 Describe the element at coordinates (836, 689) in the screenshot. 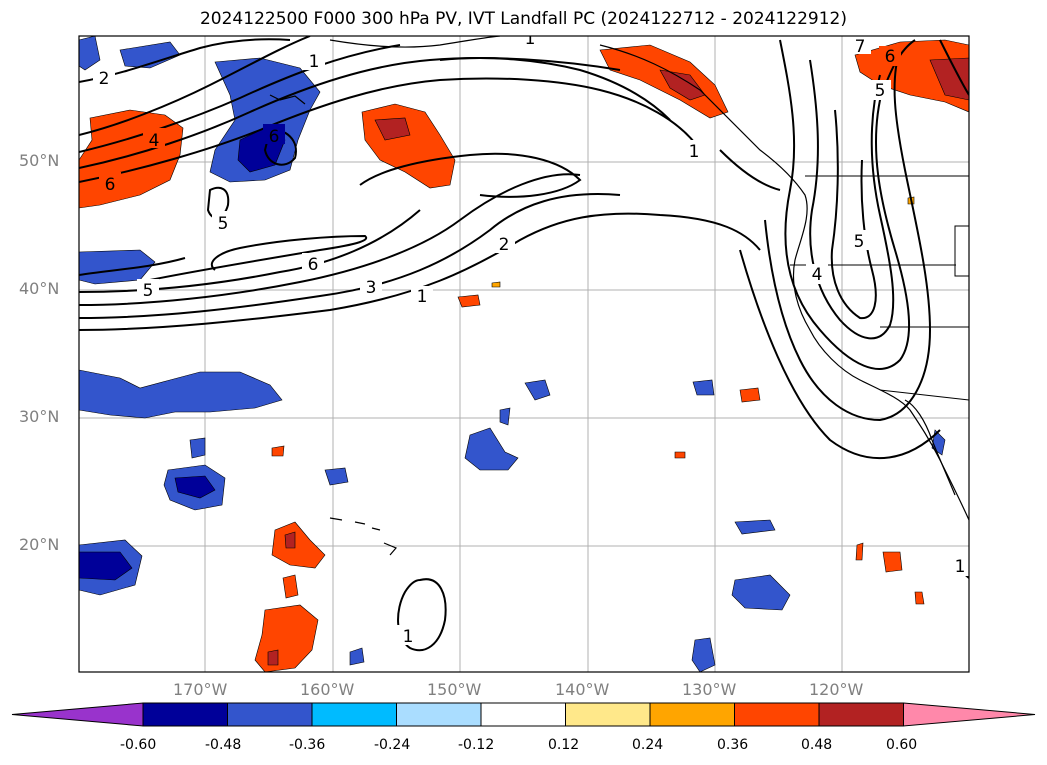

I see `lon-label-120w: 120°W` at that location.